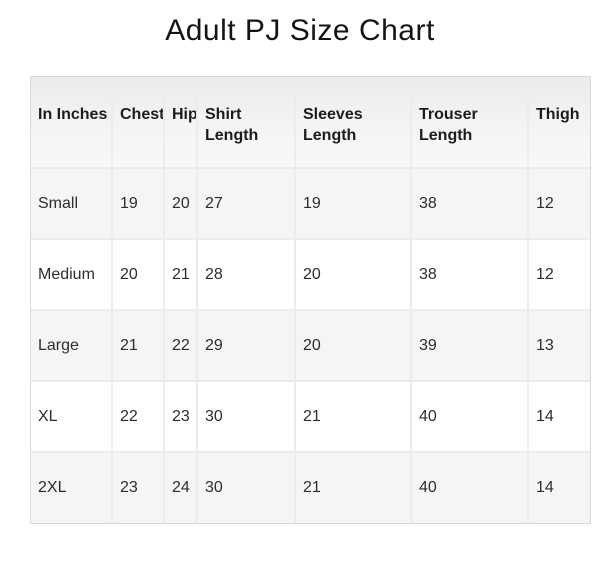 This screenshot has width=600, height=565. I want to click on table-row-medium: Medium 20 21 28 20 38 12, so click(310, 274).